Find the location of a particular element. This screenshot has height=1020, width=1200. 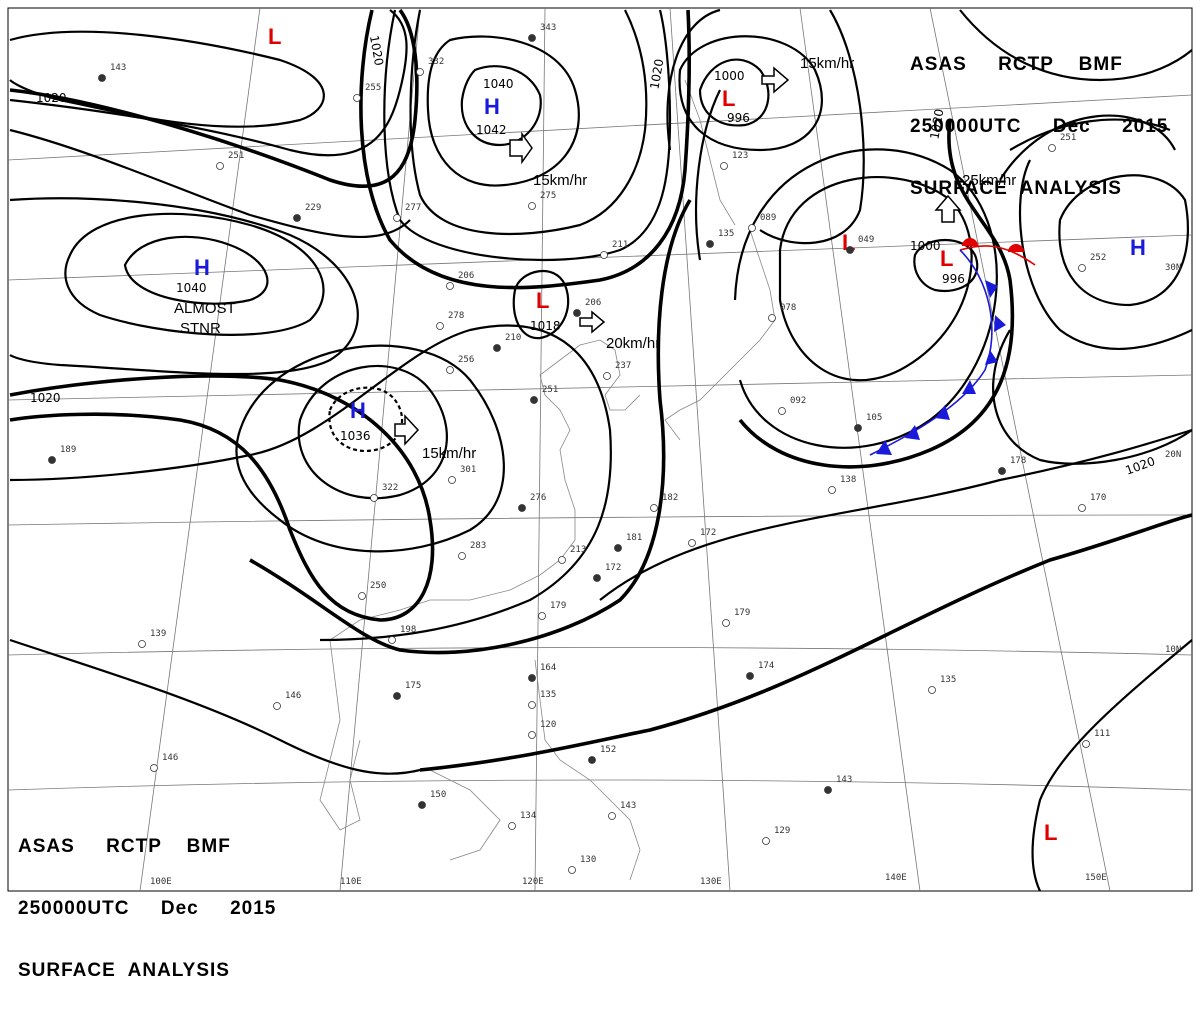

motion-arrow-icon is located at coordinates (948, 208).